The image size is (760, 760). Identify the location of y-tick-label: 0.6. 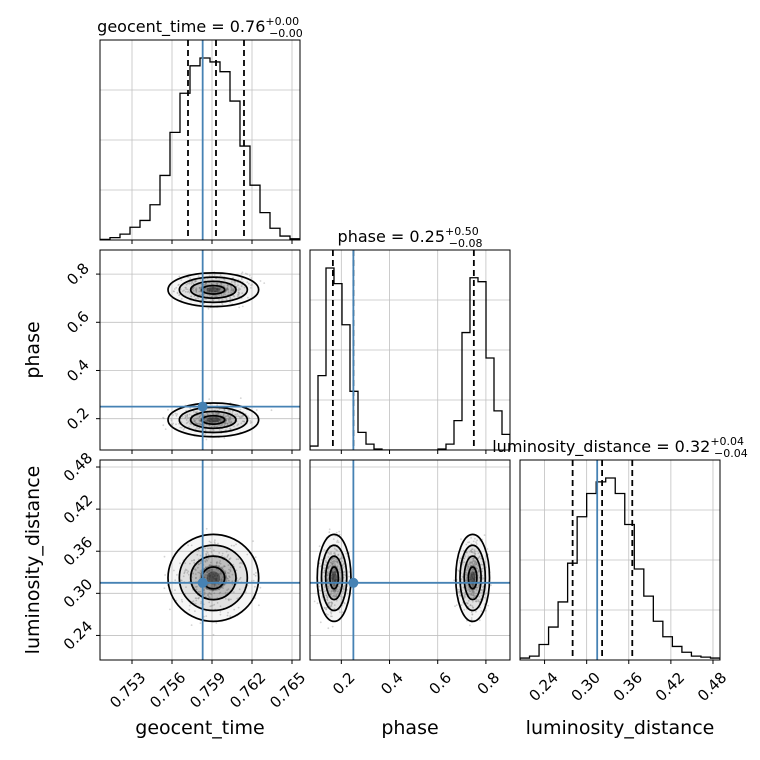
(78, 322).